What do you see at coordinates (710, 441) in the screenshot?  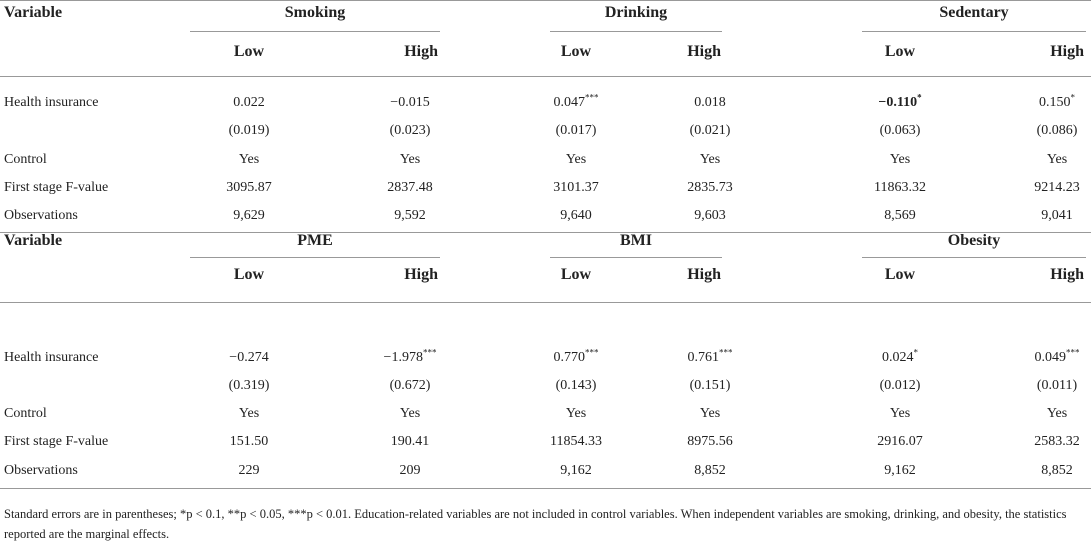 I see `cell: 8975.56` at bounding box center [710, 441].